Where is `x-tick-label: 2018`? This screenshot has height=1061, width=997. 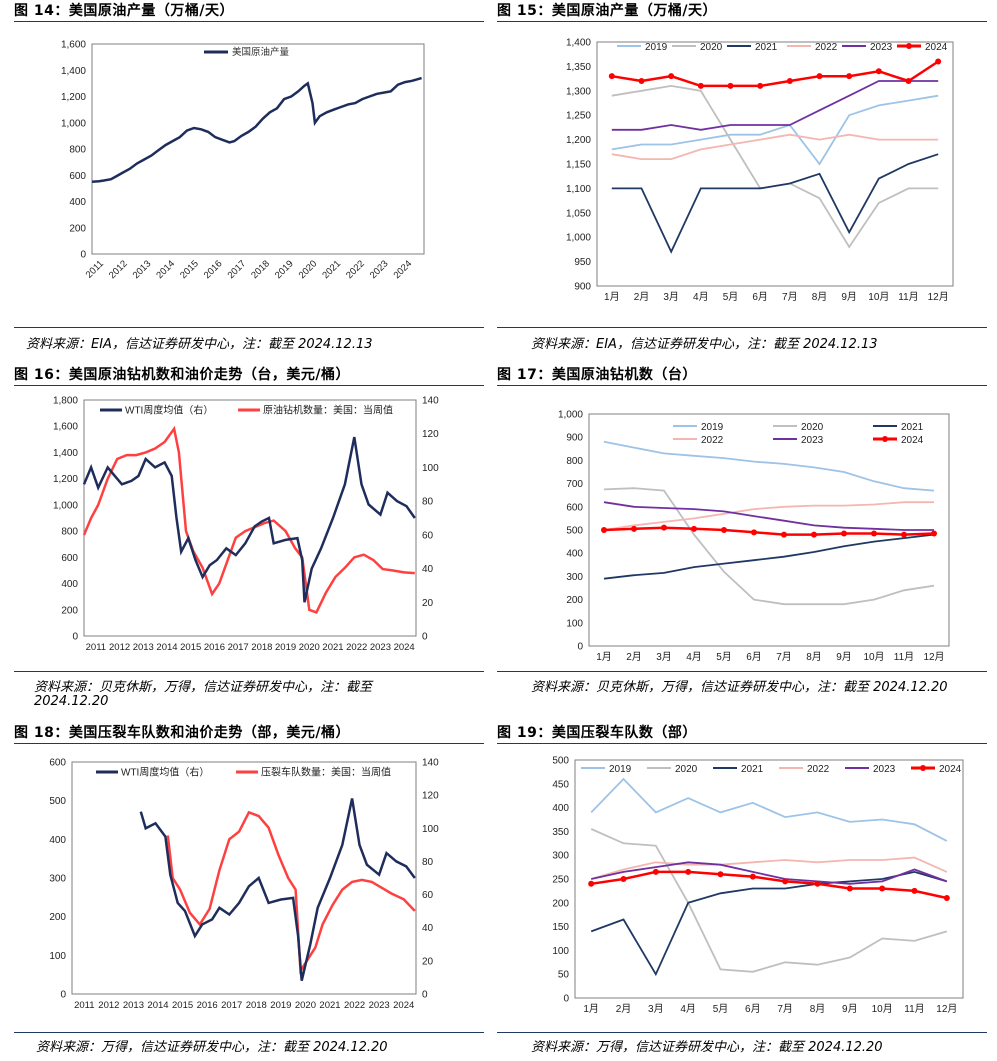
x-tick-label: 2018 is located at coordinates (256, 1005).